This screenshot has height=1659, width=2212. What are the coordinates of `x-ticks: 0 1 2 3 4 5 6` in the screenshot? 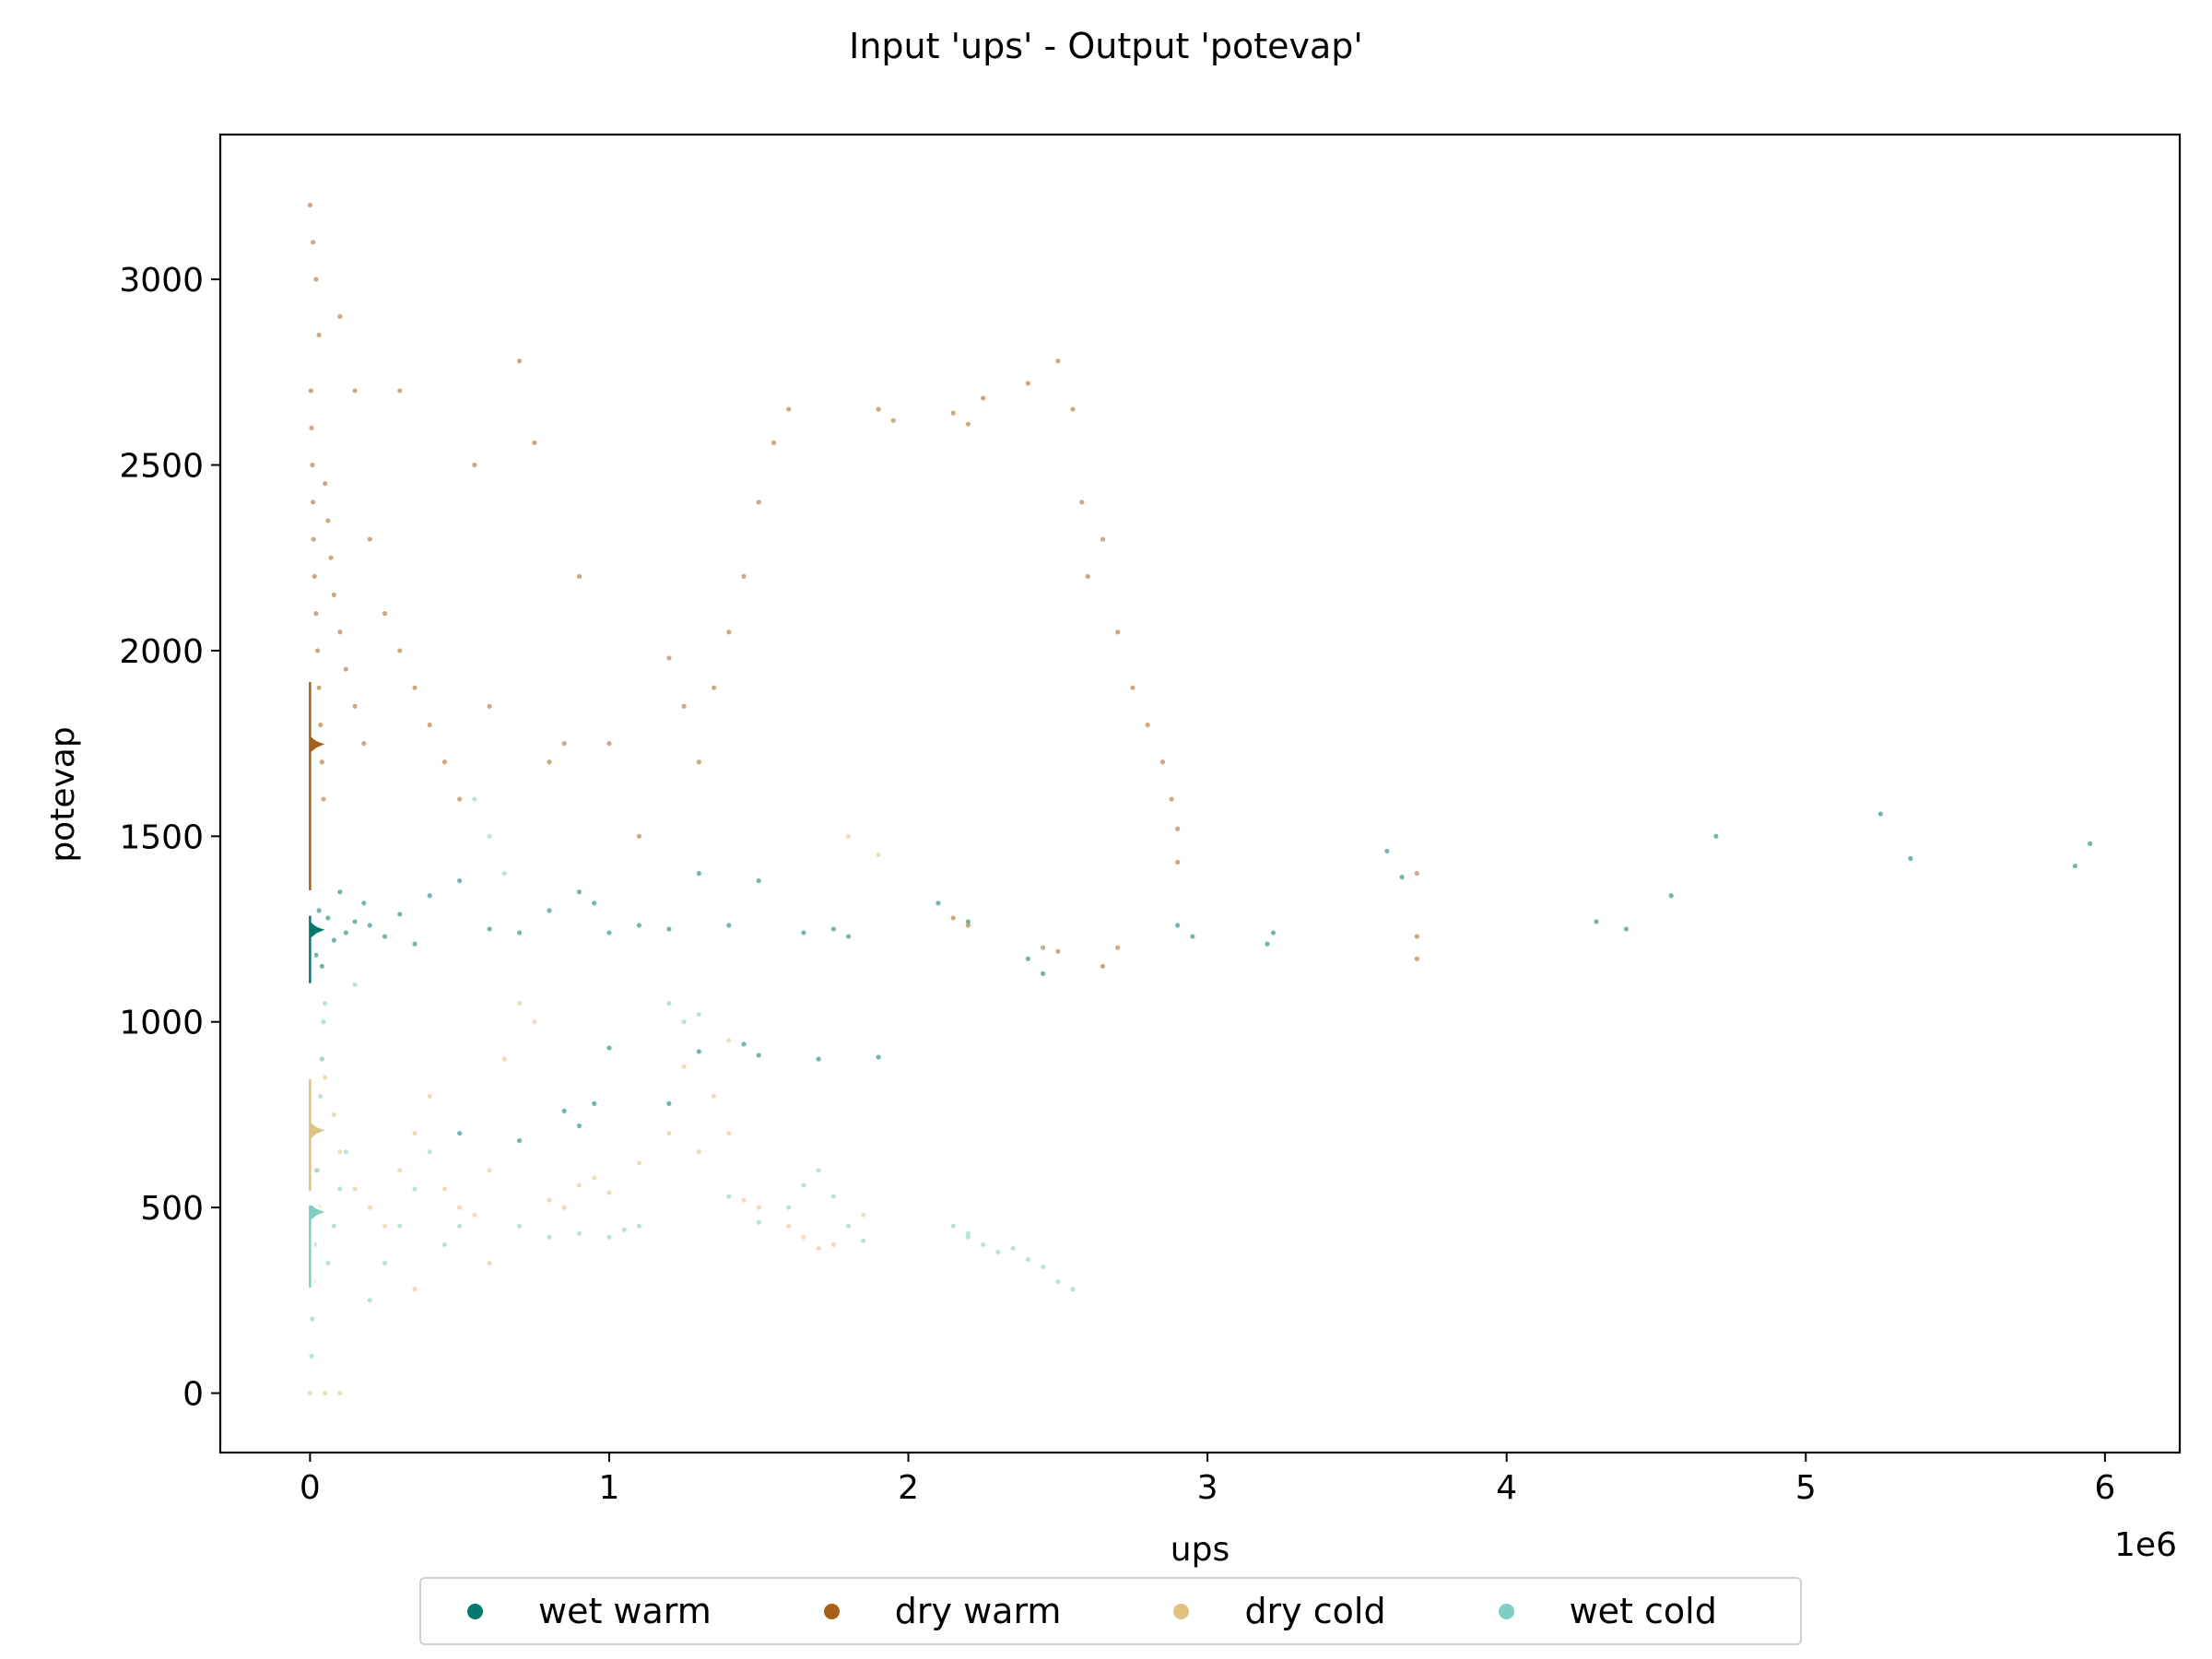 It's located at (1207, 1480).